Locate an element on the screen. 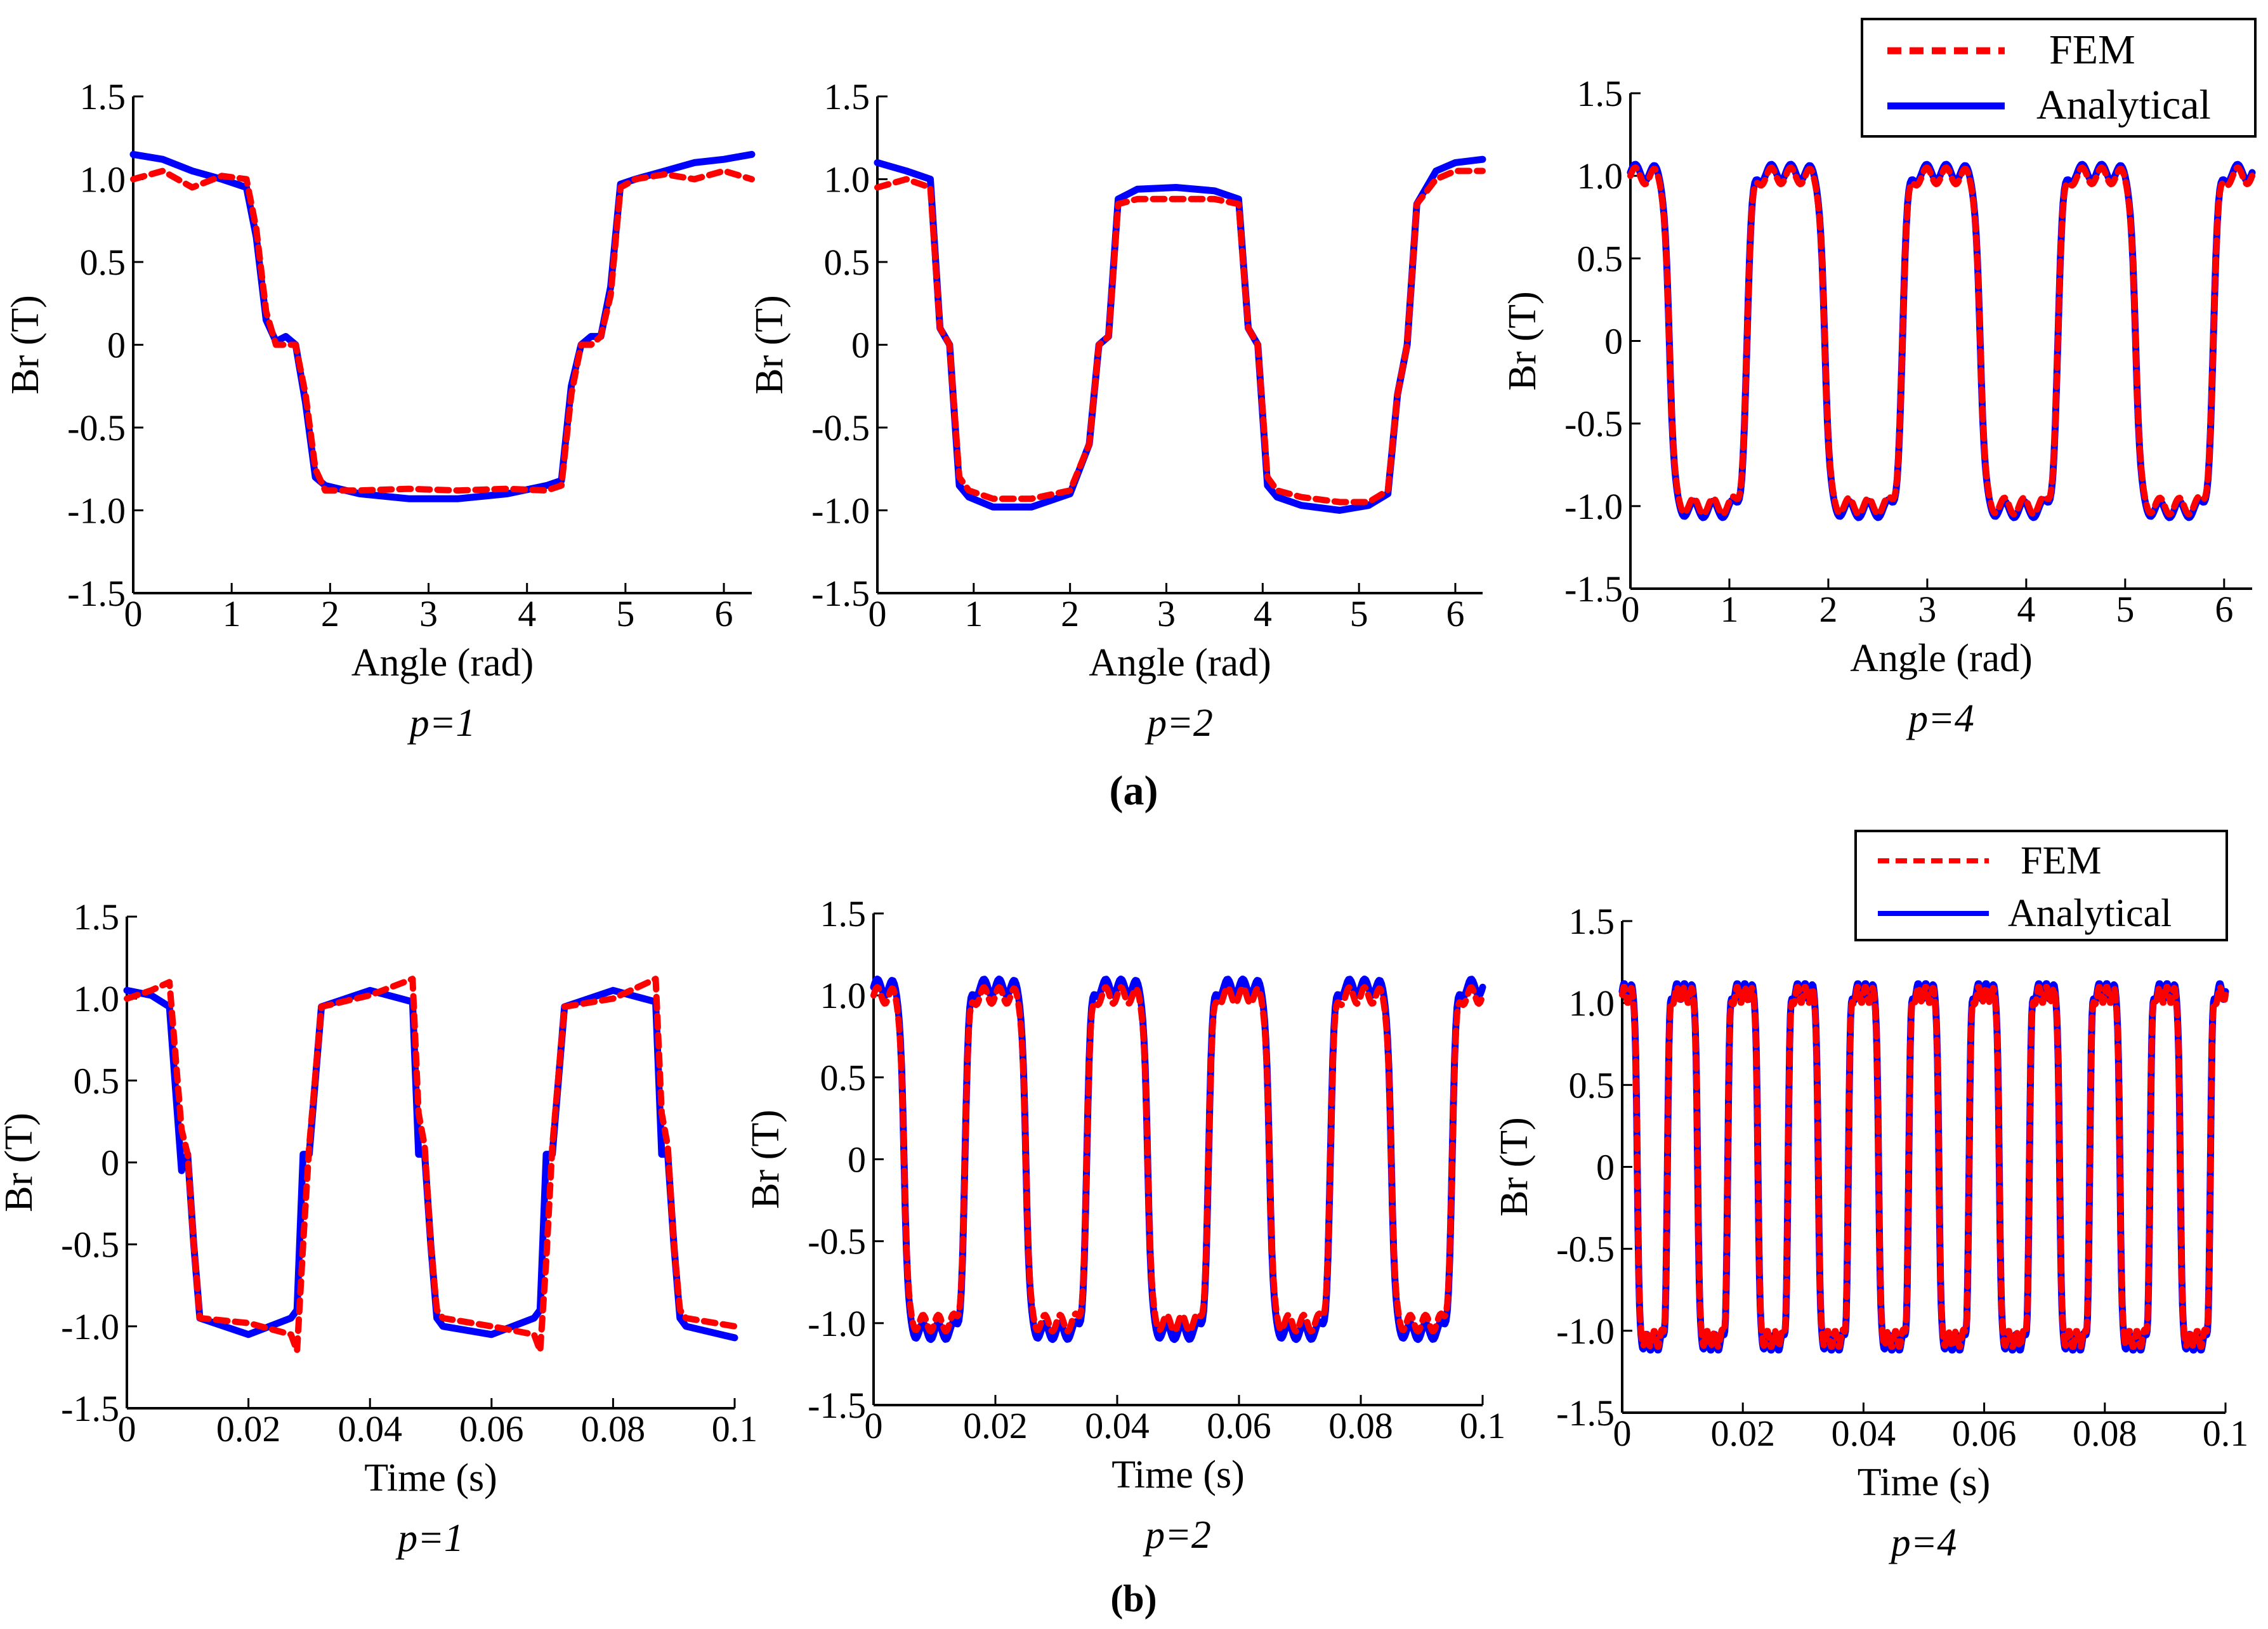 This screenshot has height=1629, width=2268. row-label-b: (b) is located at coordinates (1133, 1598).